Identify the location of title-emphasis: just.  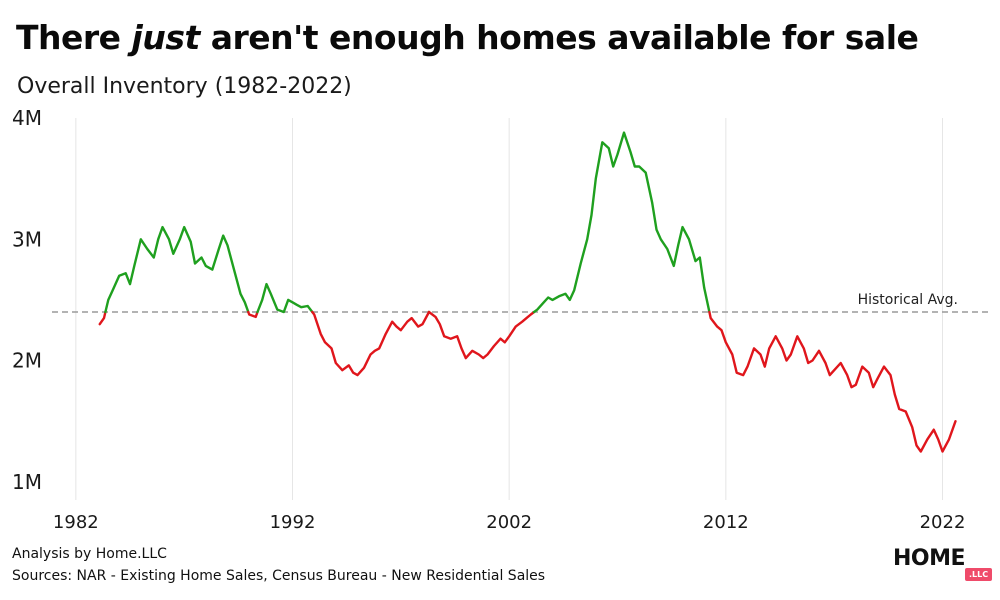
(166, 37).